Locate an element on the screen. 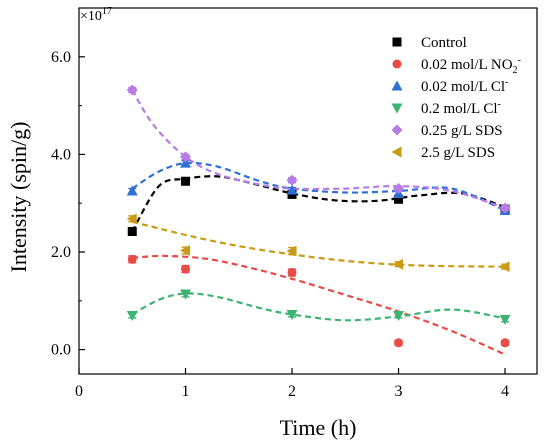  legend-label: 0.02 mol/L Cl- is located at coordinates (464, 86).